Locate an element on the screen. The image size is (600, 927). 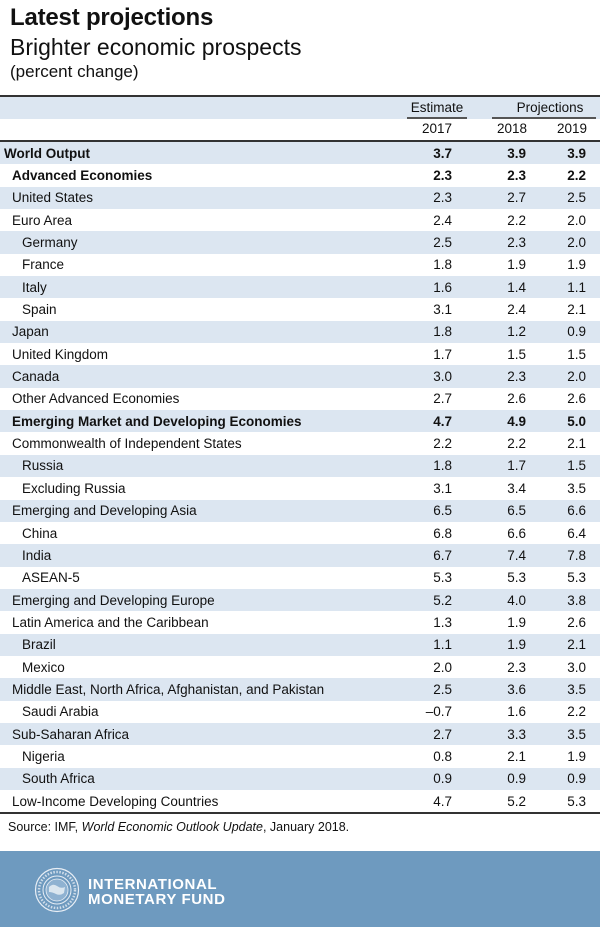
table-row: Emerging and Developing Europe 5.2 4.0 3.8 is located at coordinates (300, 600).